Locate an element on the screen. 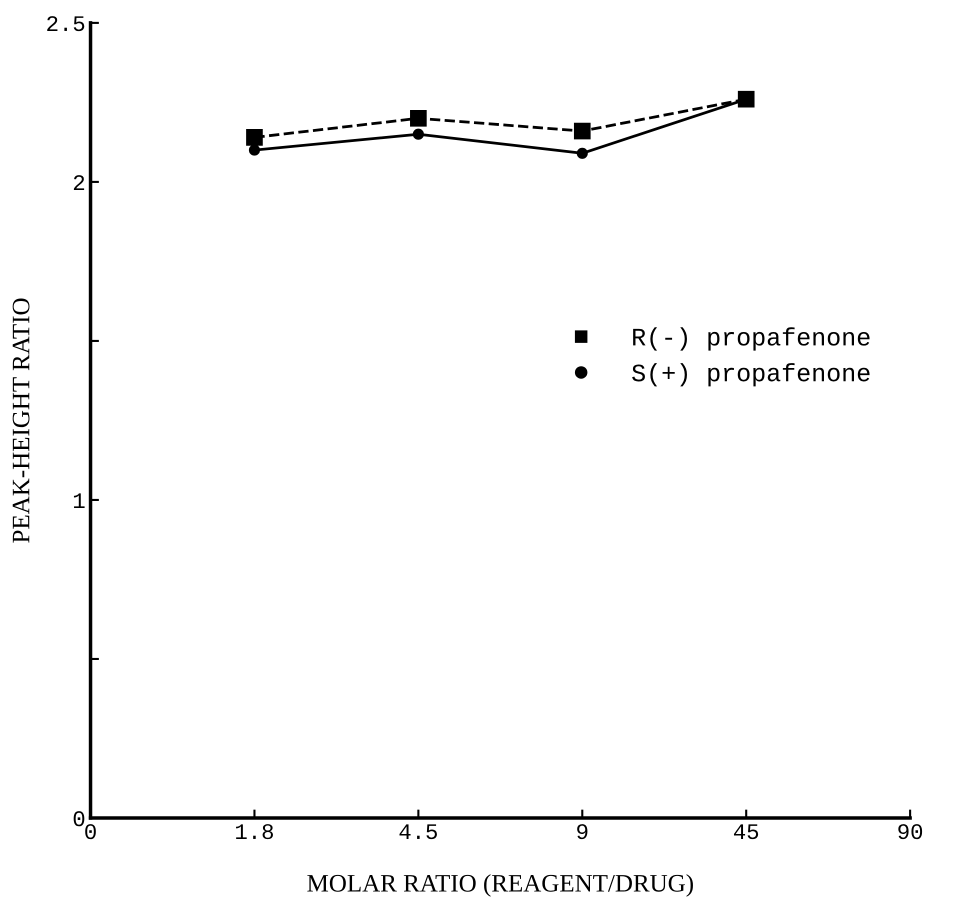  x-tick-label: 0 is located at coordinates (90, 832).